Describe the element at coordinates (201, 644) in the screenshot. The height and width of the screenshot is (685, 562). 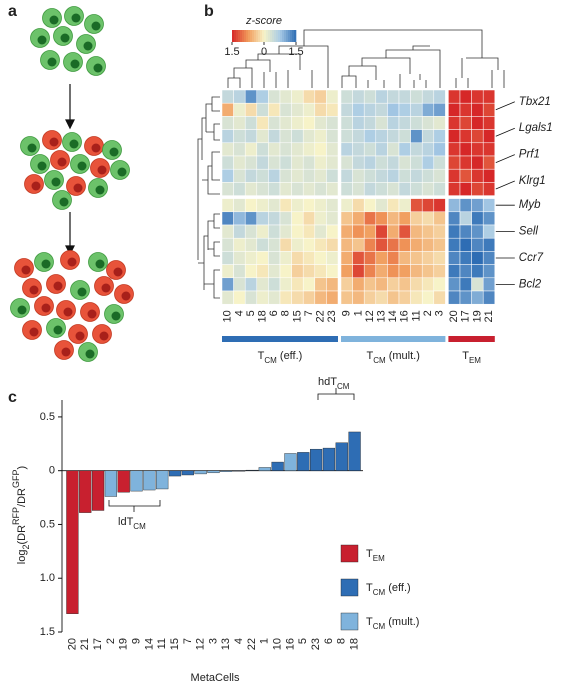
I see `x-tick-label: 12` at that location.